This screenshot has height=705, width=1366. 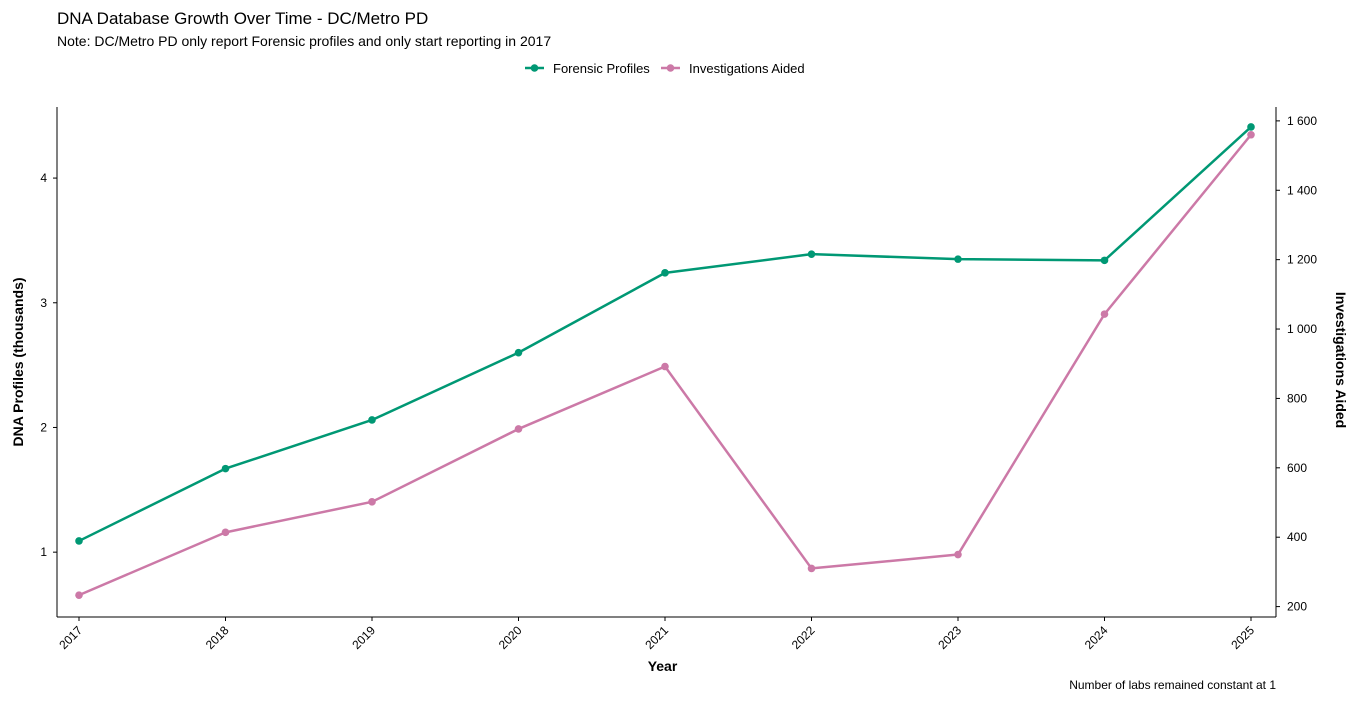 What do you see at coordinates (43, 427) in the screenshot?
I see `y-tick-label: 2` at bounding box center [43, 427].